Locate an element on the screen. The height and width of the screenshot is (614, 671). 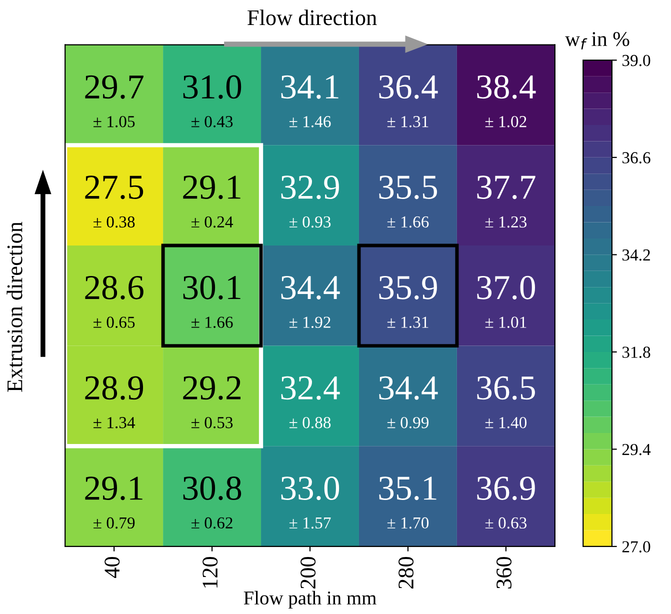
x-tick-label: 40 is located at coordinates (112, 567).